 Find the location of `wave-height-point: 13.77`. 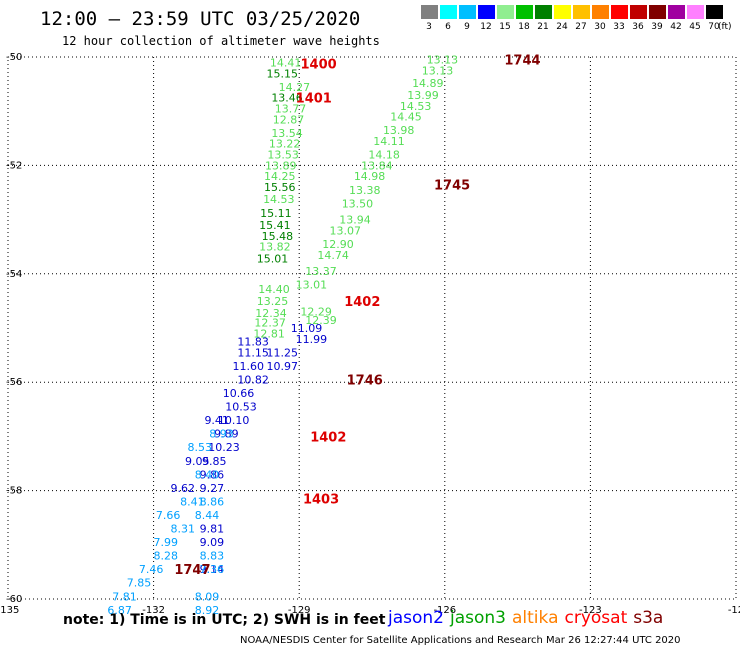

wave-height-point: 13.77 is located at coordinates (291, 108).